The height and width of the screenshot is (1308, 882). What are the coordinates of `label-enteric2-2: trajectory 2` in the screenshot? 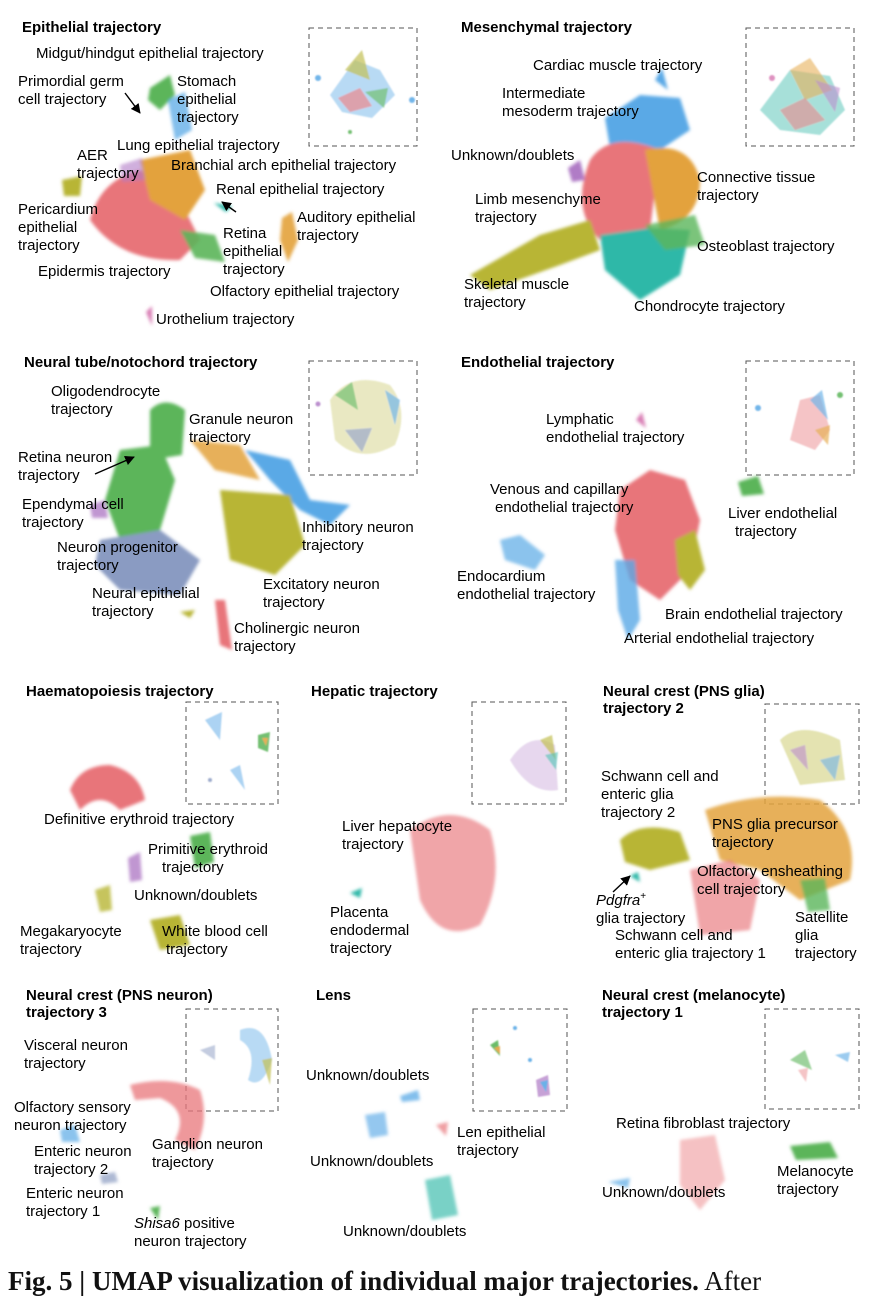 It's located at (71, 1169).